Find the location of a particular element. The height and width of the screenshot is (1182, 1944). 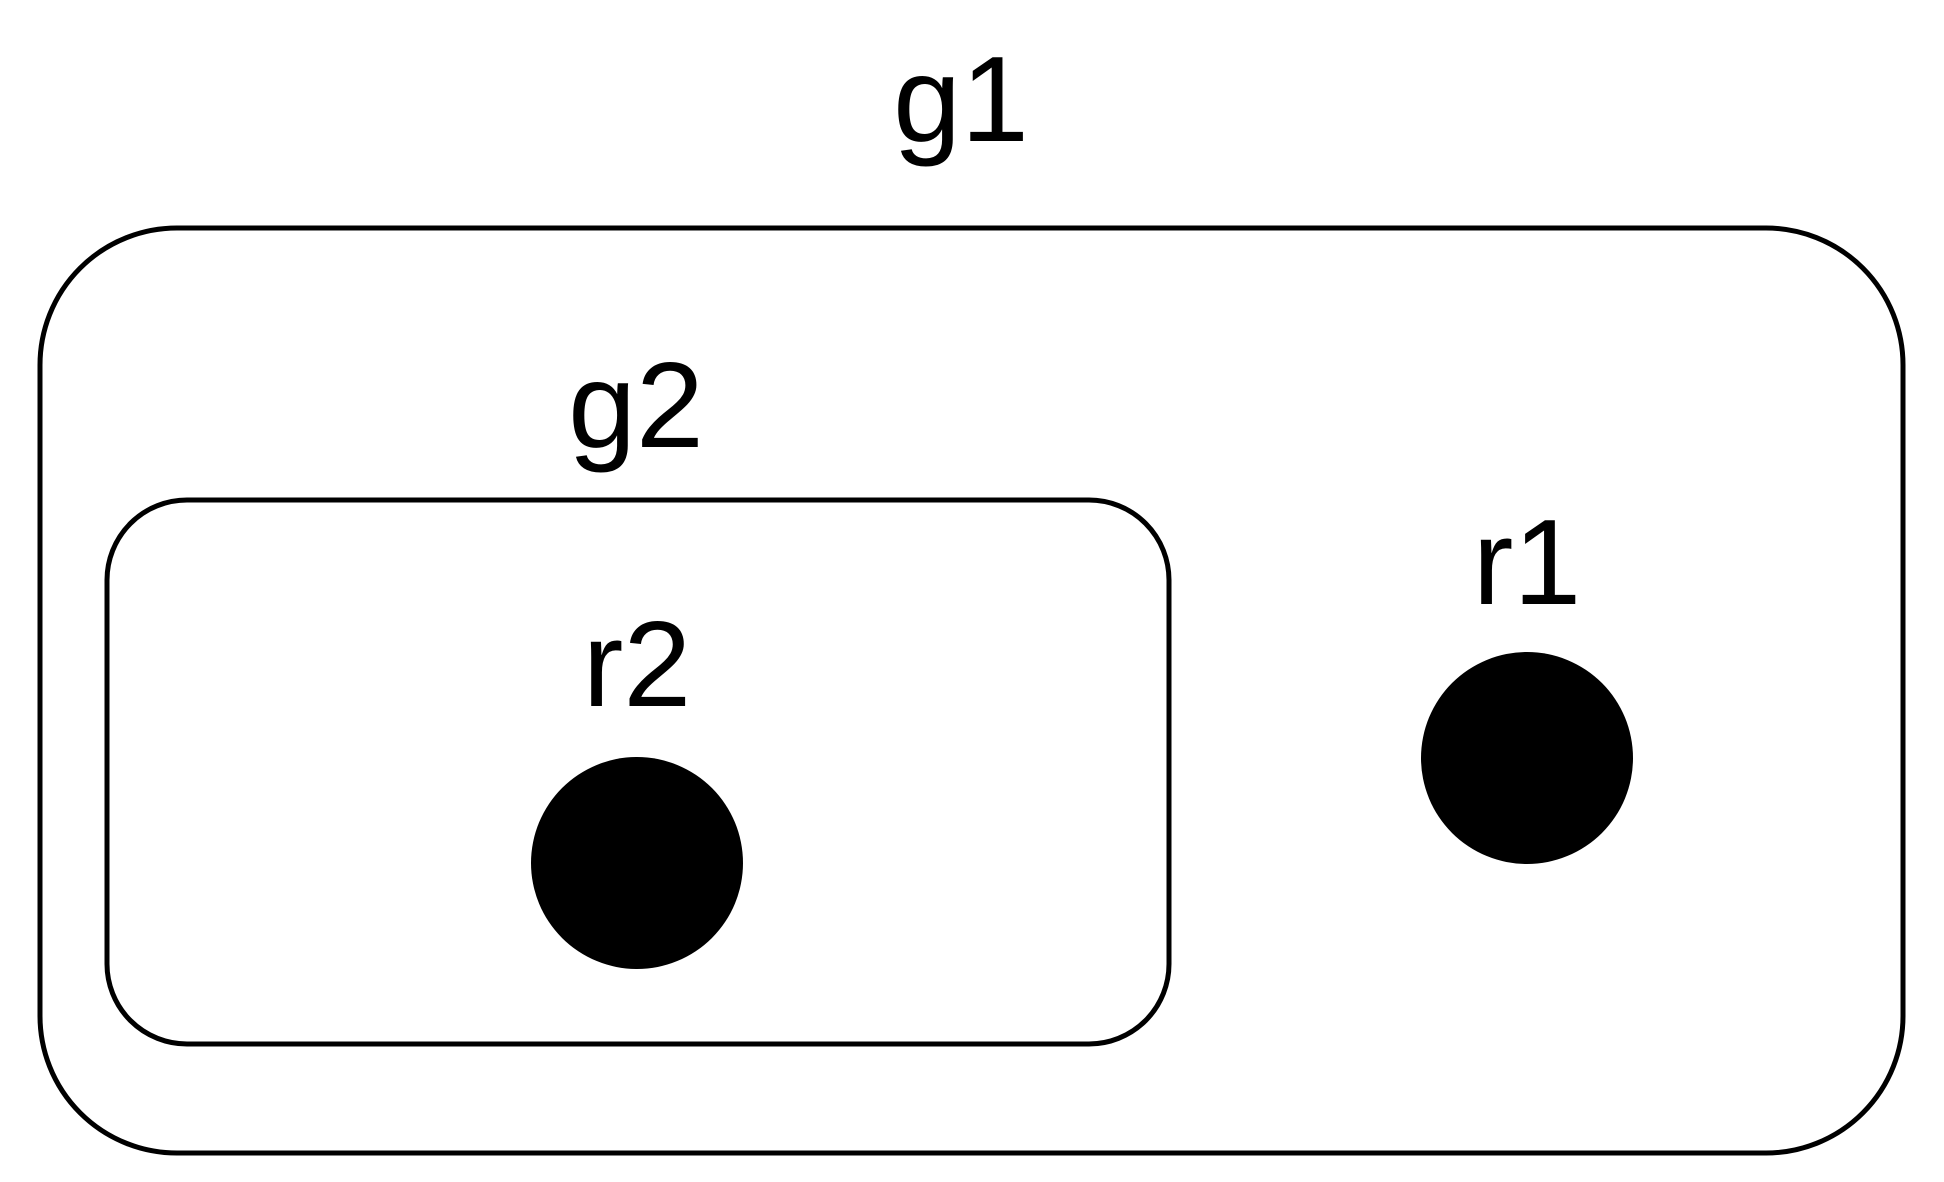

group-g2-label: g2 is located at coordinates (636, 405).